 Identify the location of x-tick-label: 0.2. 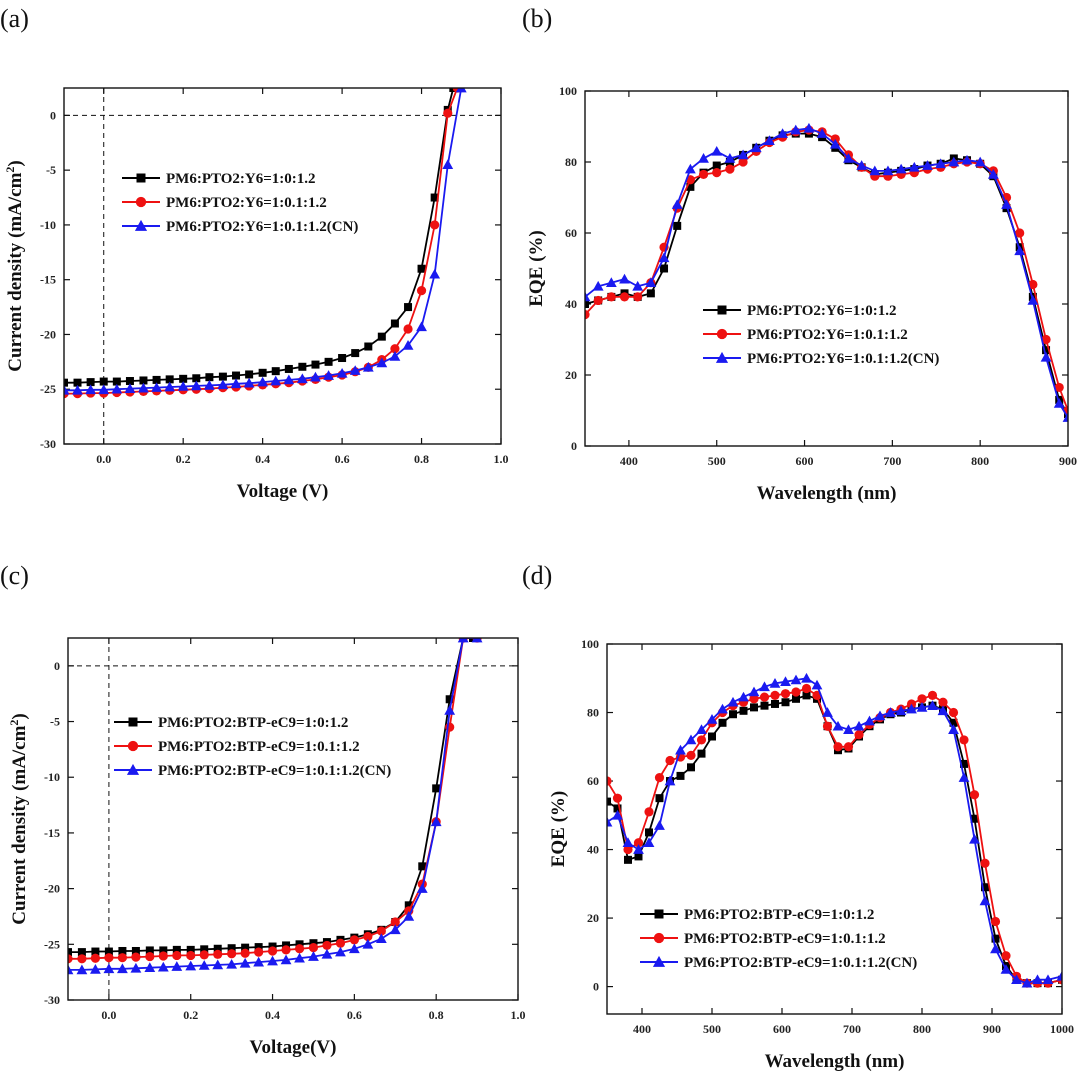
(183, 459).